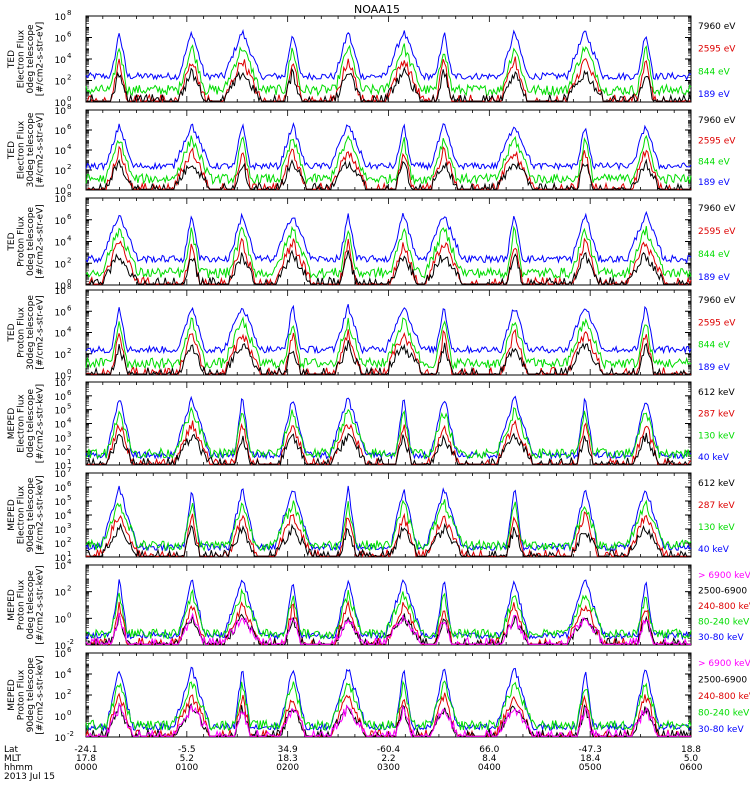  I want to click on y-axis-label-line: [#/cm2-s-str-eV], so click(41, 241).